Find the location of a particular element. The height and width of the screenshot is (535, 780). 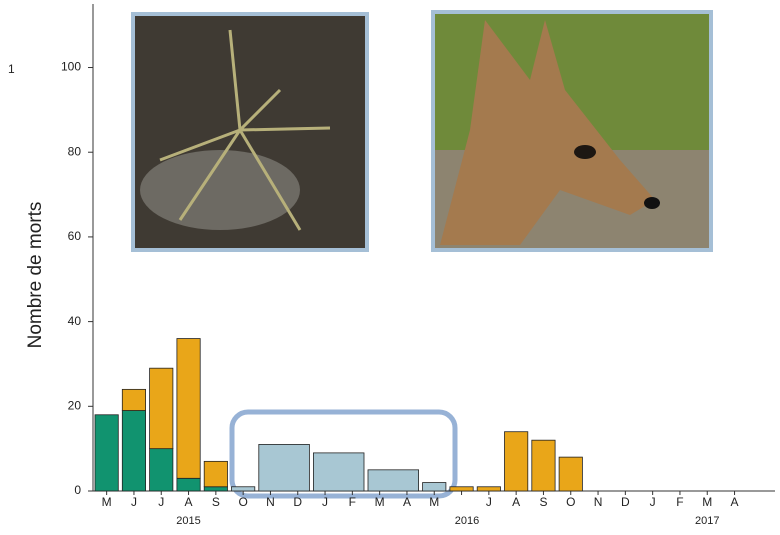

y-tick-label: 60 is located at coordinates (75, 236).